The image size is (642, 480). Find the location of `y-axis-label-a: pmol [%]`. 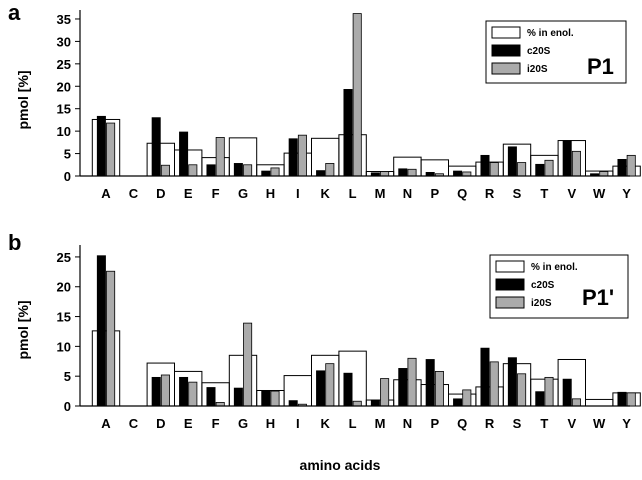

y-axis-label-a: pmol [%] is located at coordinates (23, 99).